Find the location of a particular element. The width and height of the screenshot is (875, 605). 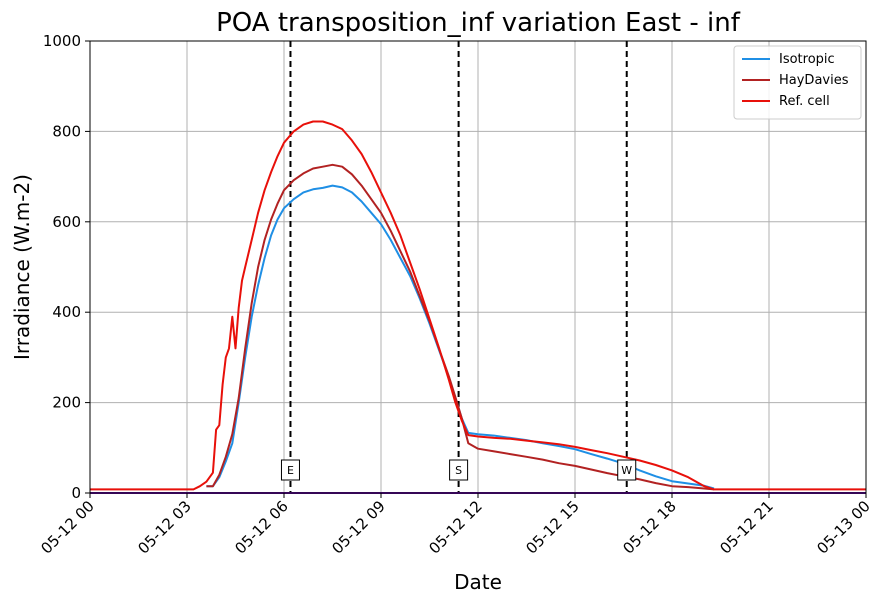

legend: Isotropic HayDavies Ref. cell is located at coordinates (797, 82).